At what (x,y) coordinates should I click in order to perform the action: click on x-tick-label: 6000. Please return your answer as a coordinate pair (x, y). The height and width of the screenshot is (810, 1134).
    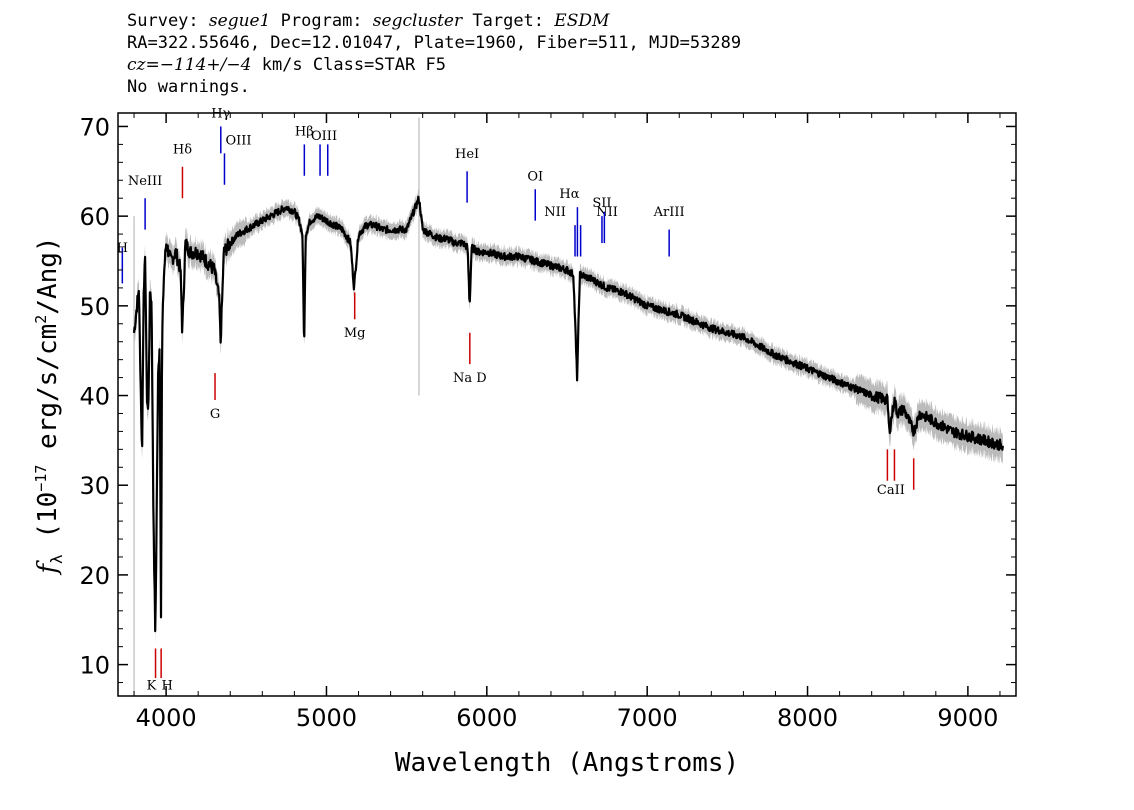
    Looking at the image, I should click on (486, 718).